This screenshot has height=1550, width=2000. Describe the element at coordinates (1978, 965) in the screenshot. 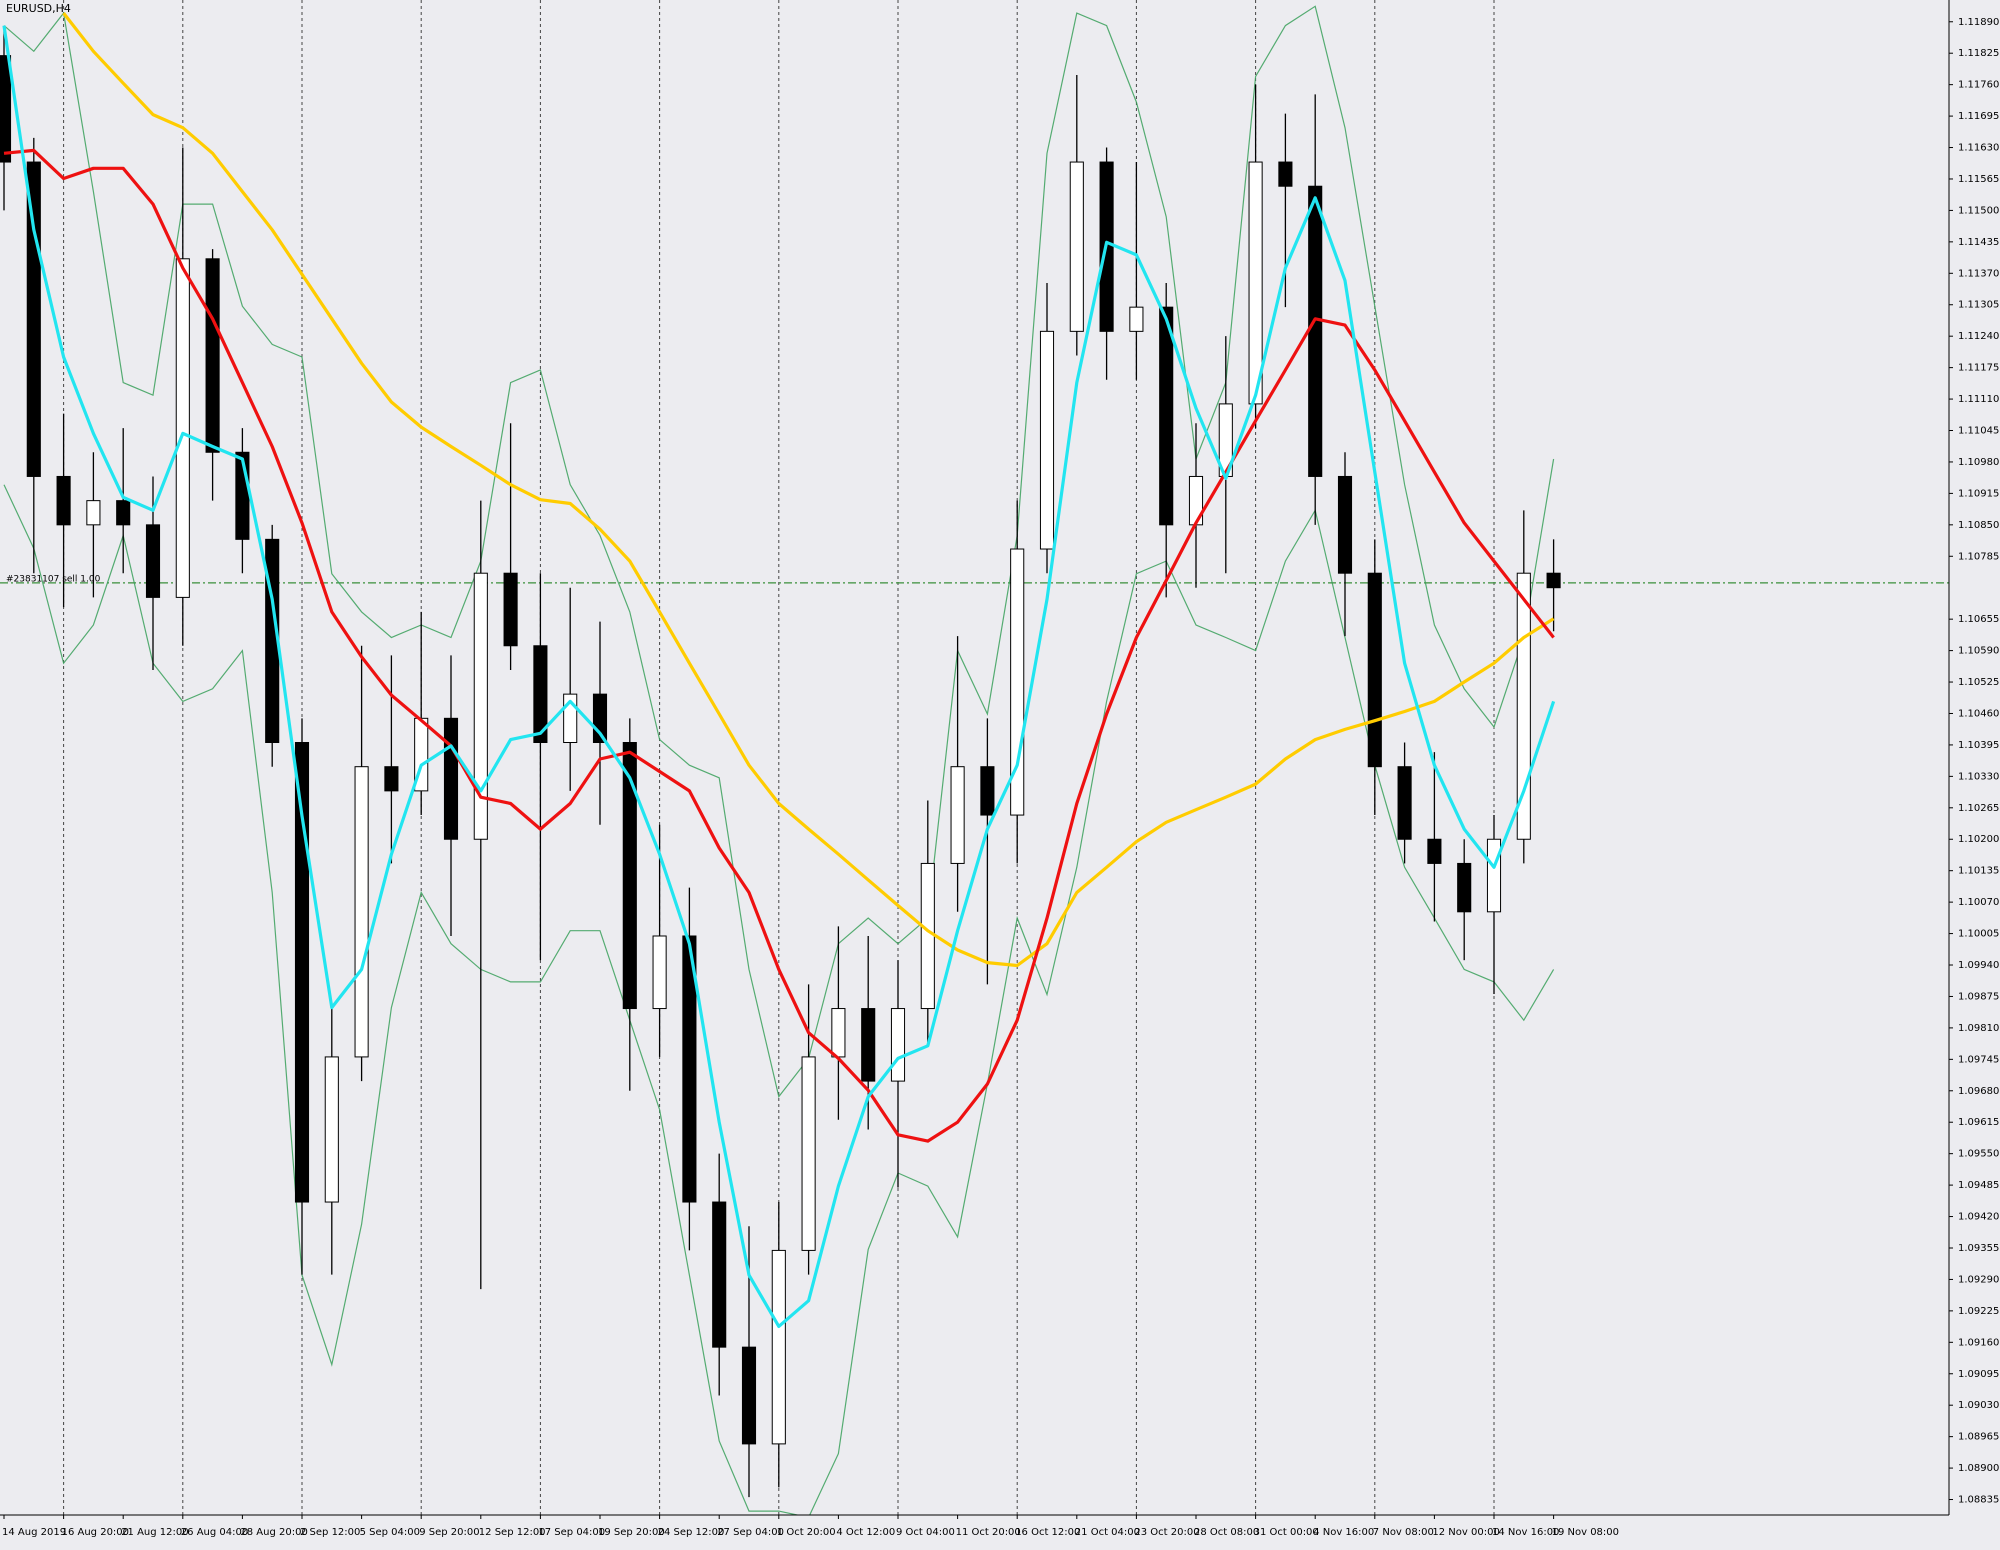

I see `y-tick-label: 1.09940` at that location.